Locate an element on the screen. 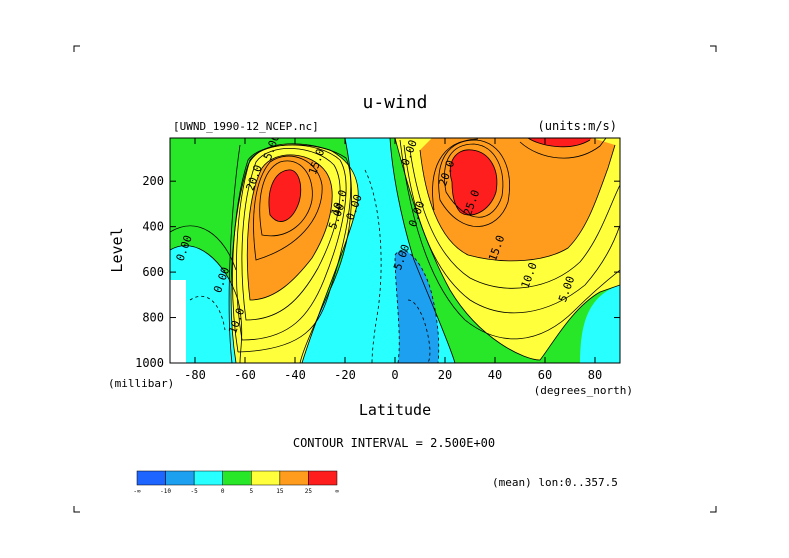  x-tick-label: 0 is located at coordinates (394, 375).